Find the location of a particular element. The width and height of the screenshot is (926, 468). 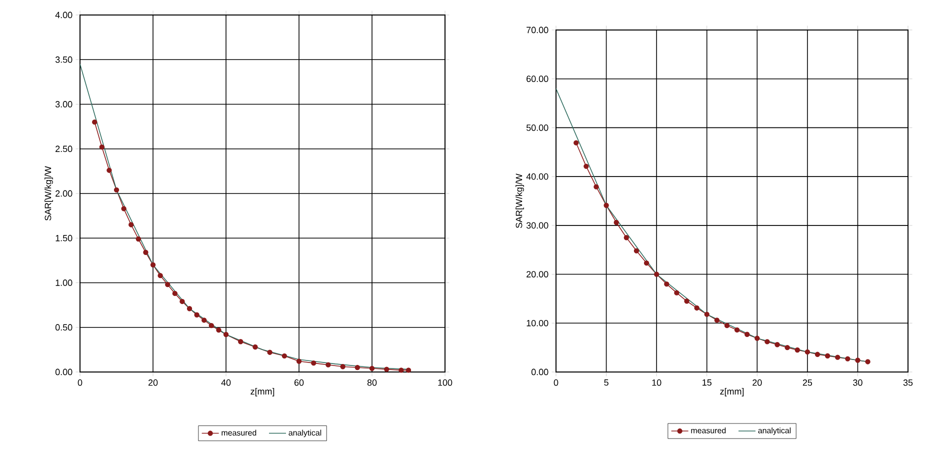

x-tick-label: 25 is located at coordinates (807, 382).